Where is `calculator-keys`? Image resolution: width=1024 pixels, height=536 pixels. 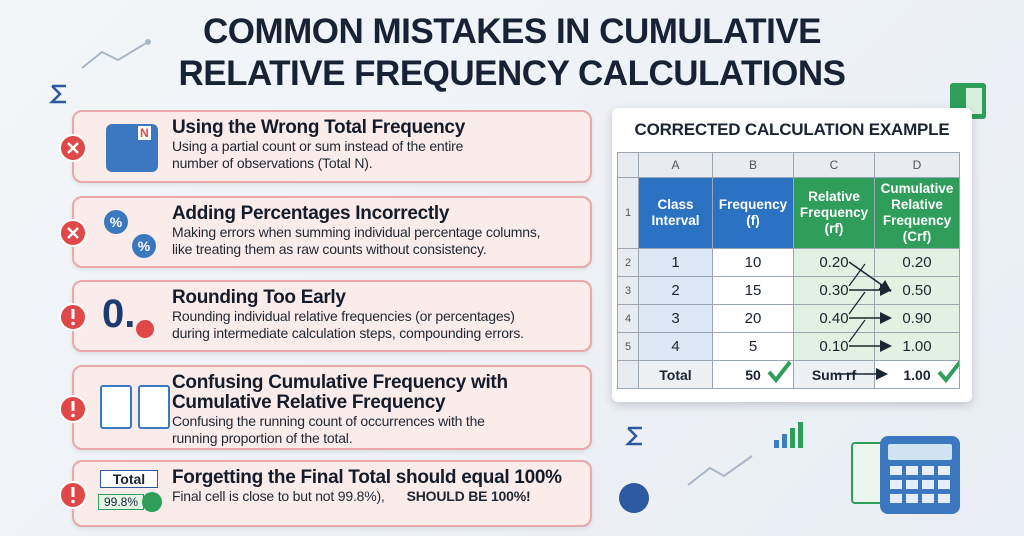
calculator-keys is located at coordinates (920, 484).